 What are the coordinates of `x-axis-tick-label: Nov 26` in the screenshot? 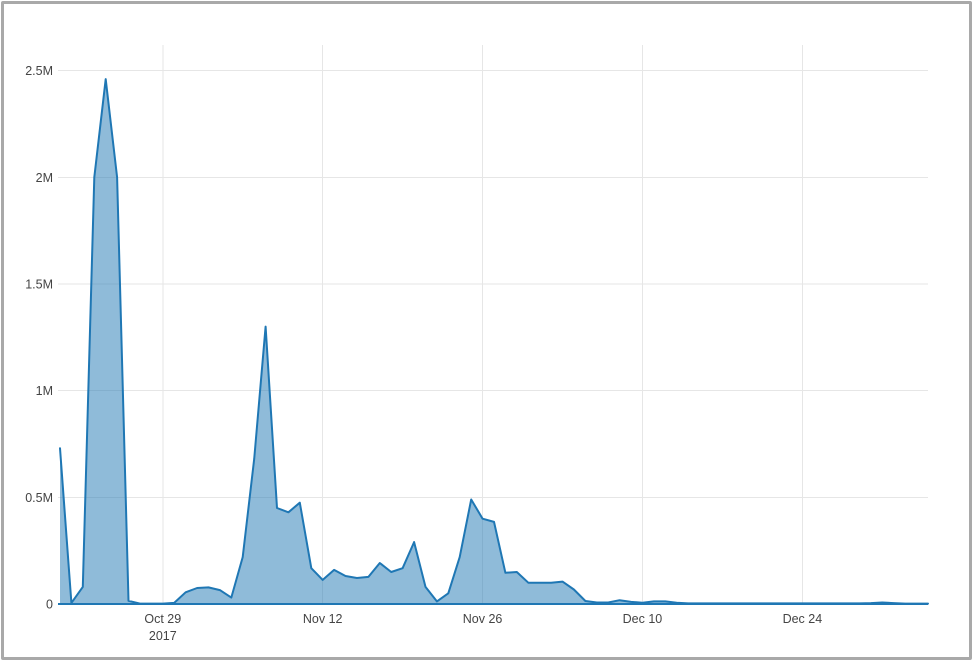 It's located at (483, 619).